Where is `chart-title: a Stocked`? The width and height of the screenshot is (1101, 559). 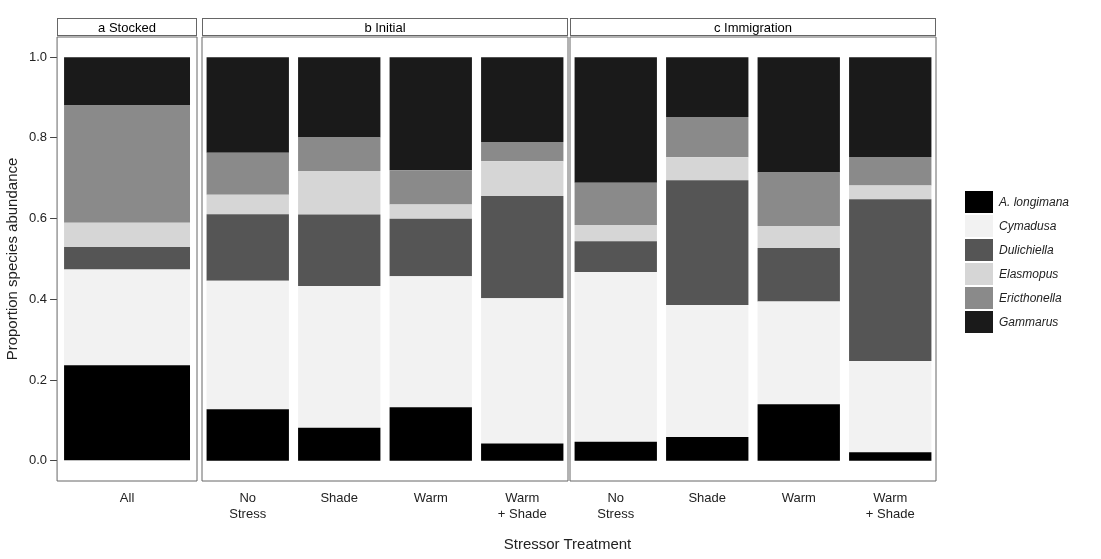
chart-title: a Stocked is located at coordinates (127, 27).